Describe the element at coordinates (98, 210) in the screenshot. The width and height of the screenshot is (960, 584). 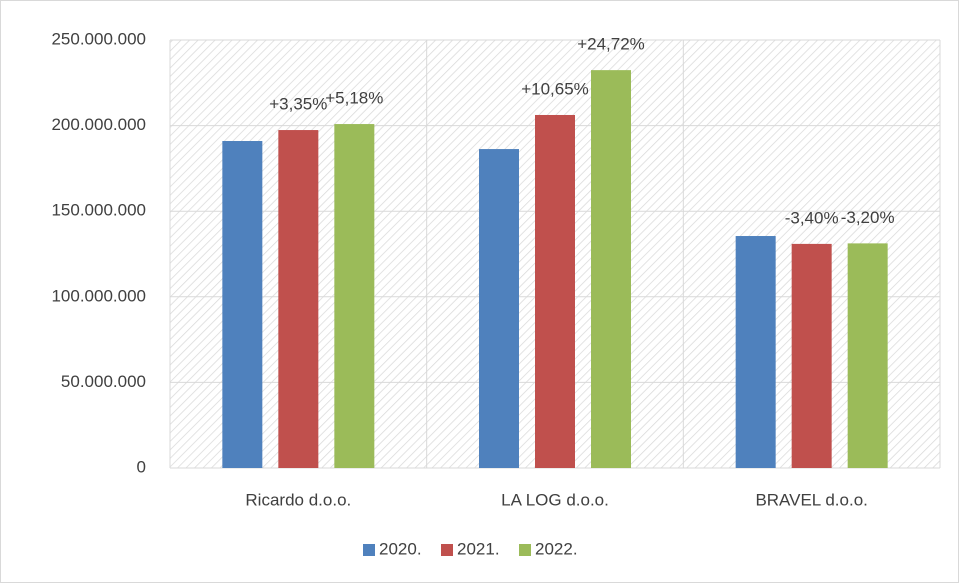
I see `y-tick-label: 150.000.000` at that location.